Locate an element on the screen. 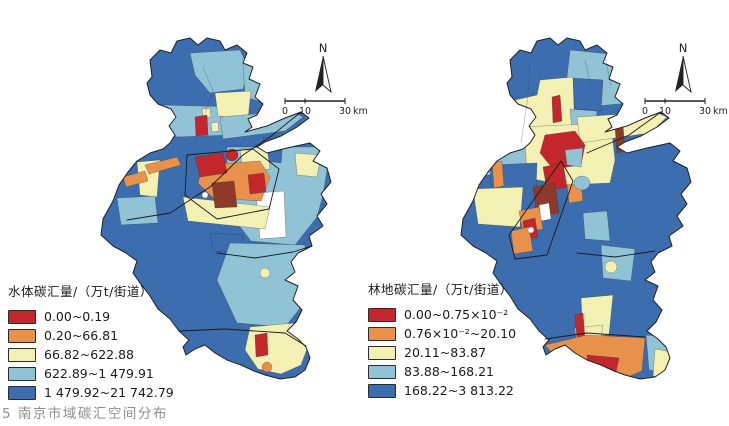 The width and height of the screenshot is (729, 426). legend-row: 20.11~83.87 is located at coordinates (483, 352).